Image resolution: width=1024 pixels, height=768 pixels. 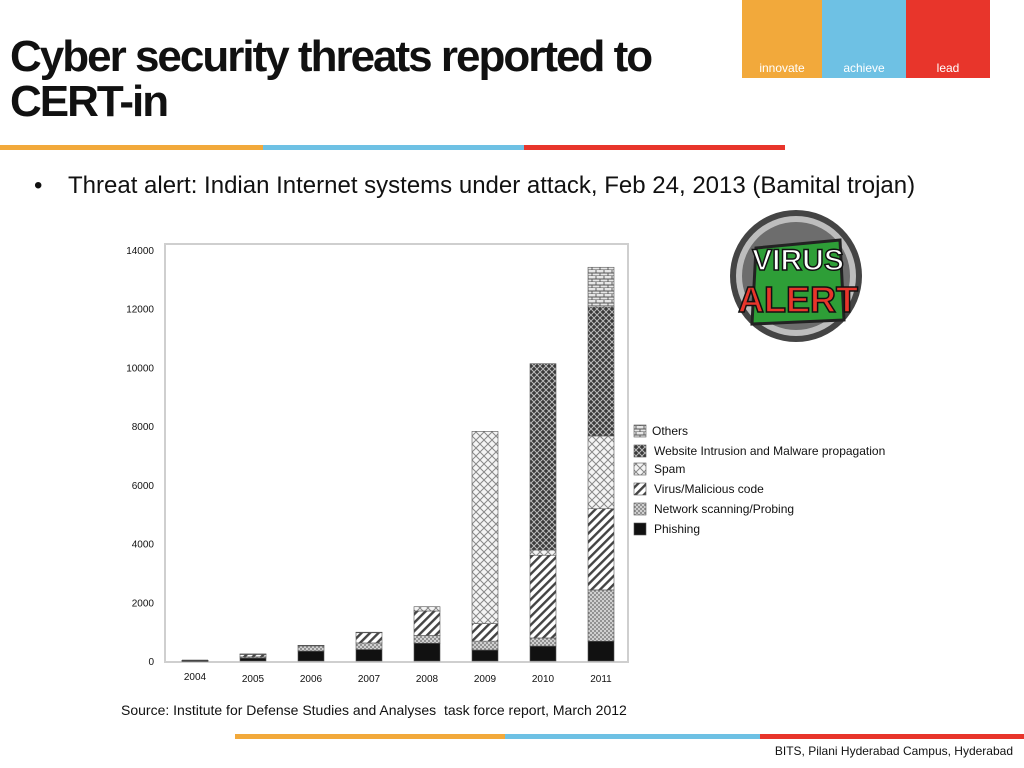 I want to click on y-tick-label: 12000, so click(x=140, y=310).